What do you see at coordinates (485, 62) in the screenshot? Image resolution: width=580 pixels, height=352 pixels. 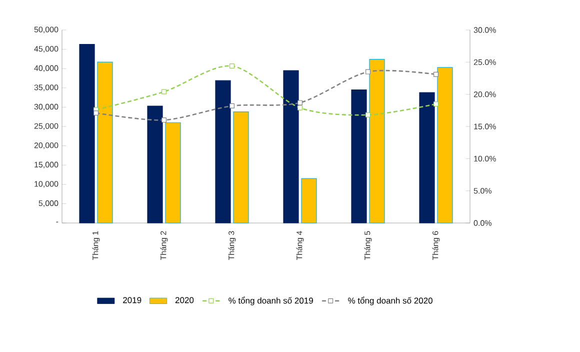 I see `y2-tick-label: 25.0%` at bounding box center [485, 62].